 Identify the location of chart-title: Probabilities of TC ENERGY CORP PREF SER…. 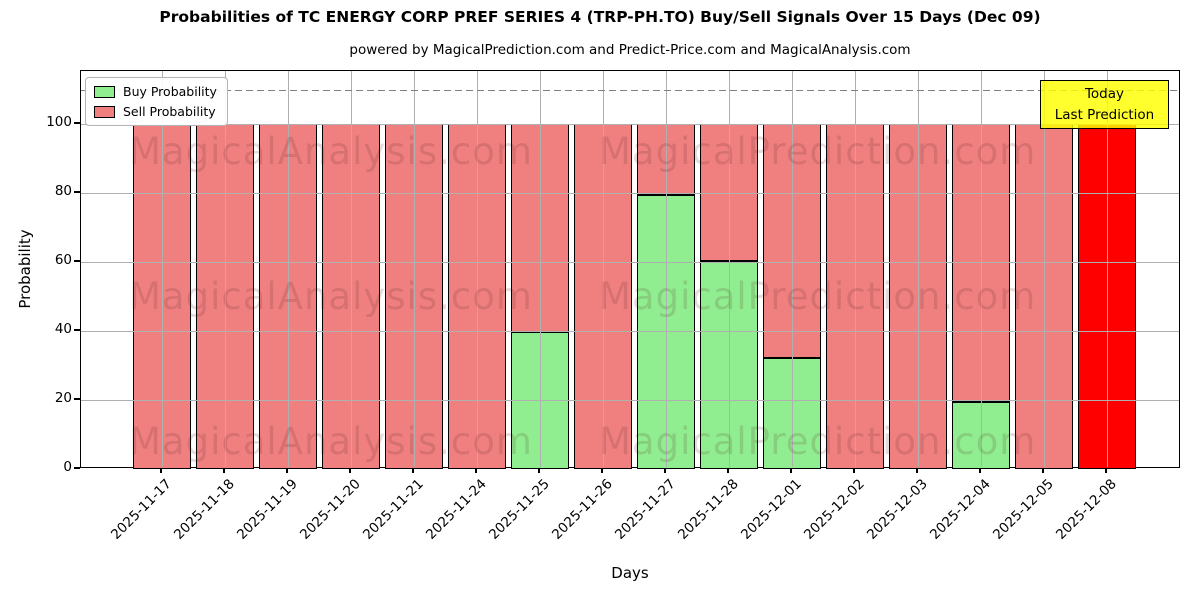
(600, 17).